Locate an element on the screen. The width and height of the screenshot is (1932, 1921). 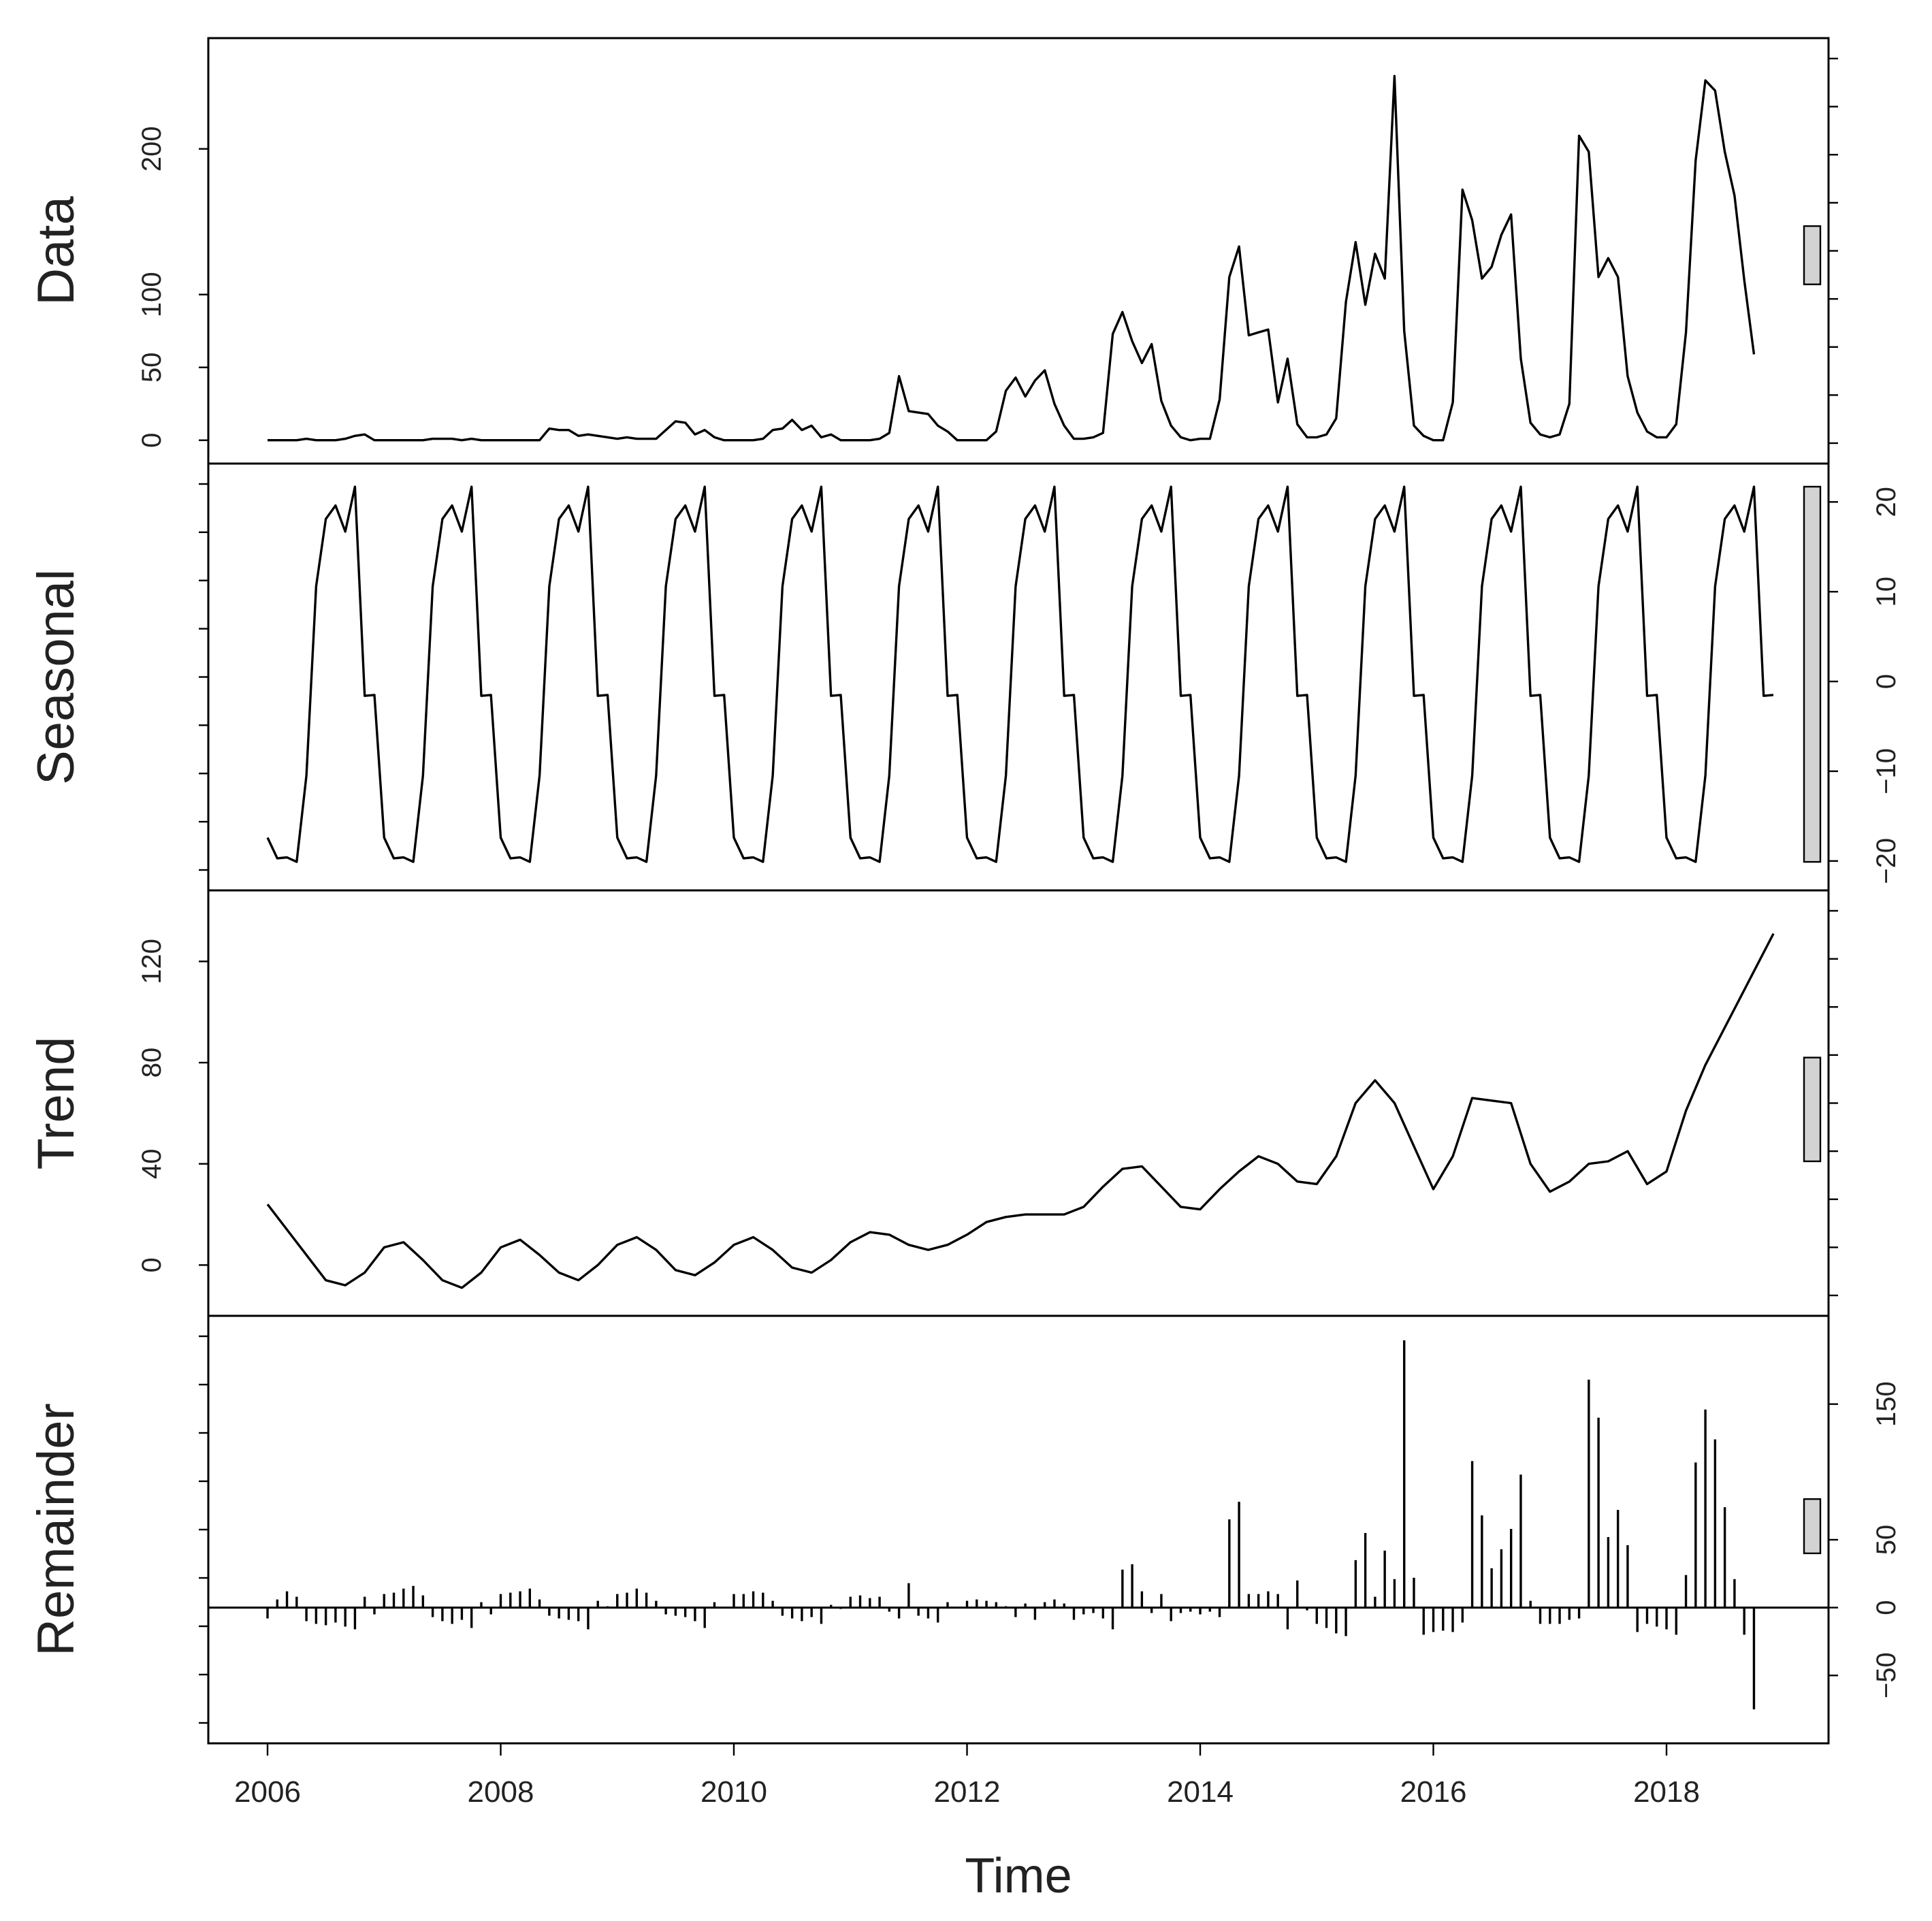
y-tick-label: 80 is located at coordinates (152, 1063).